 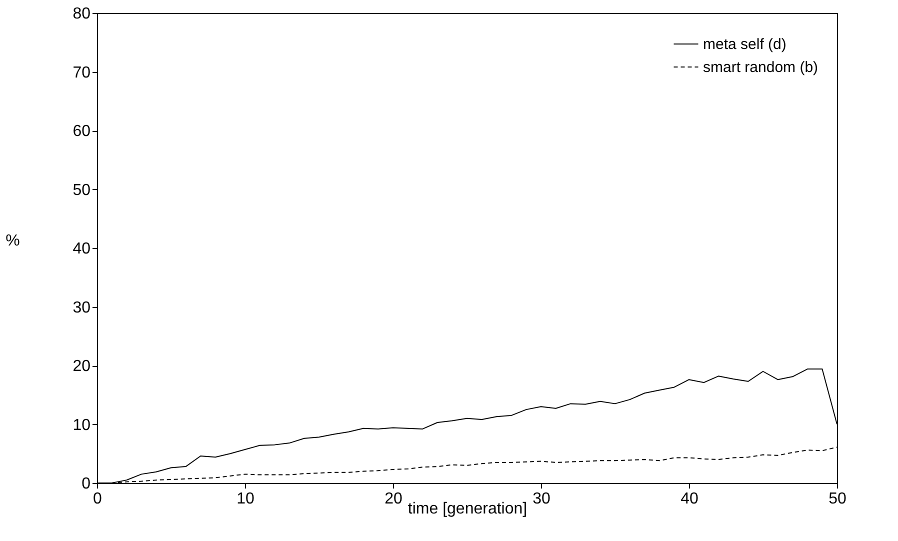 I want to click on y-tick-label: 70, so click(x=81, y=73).